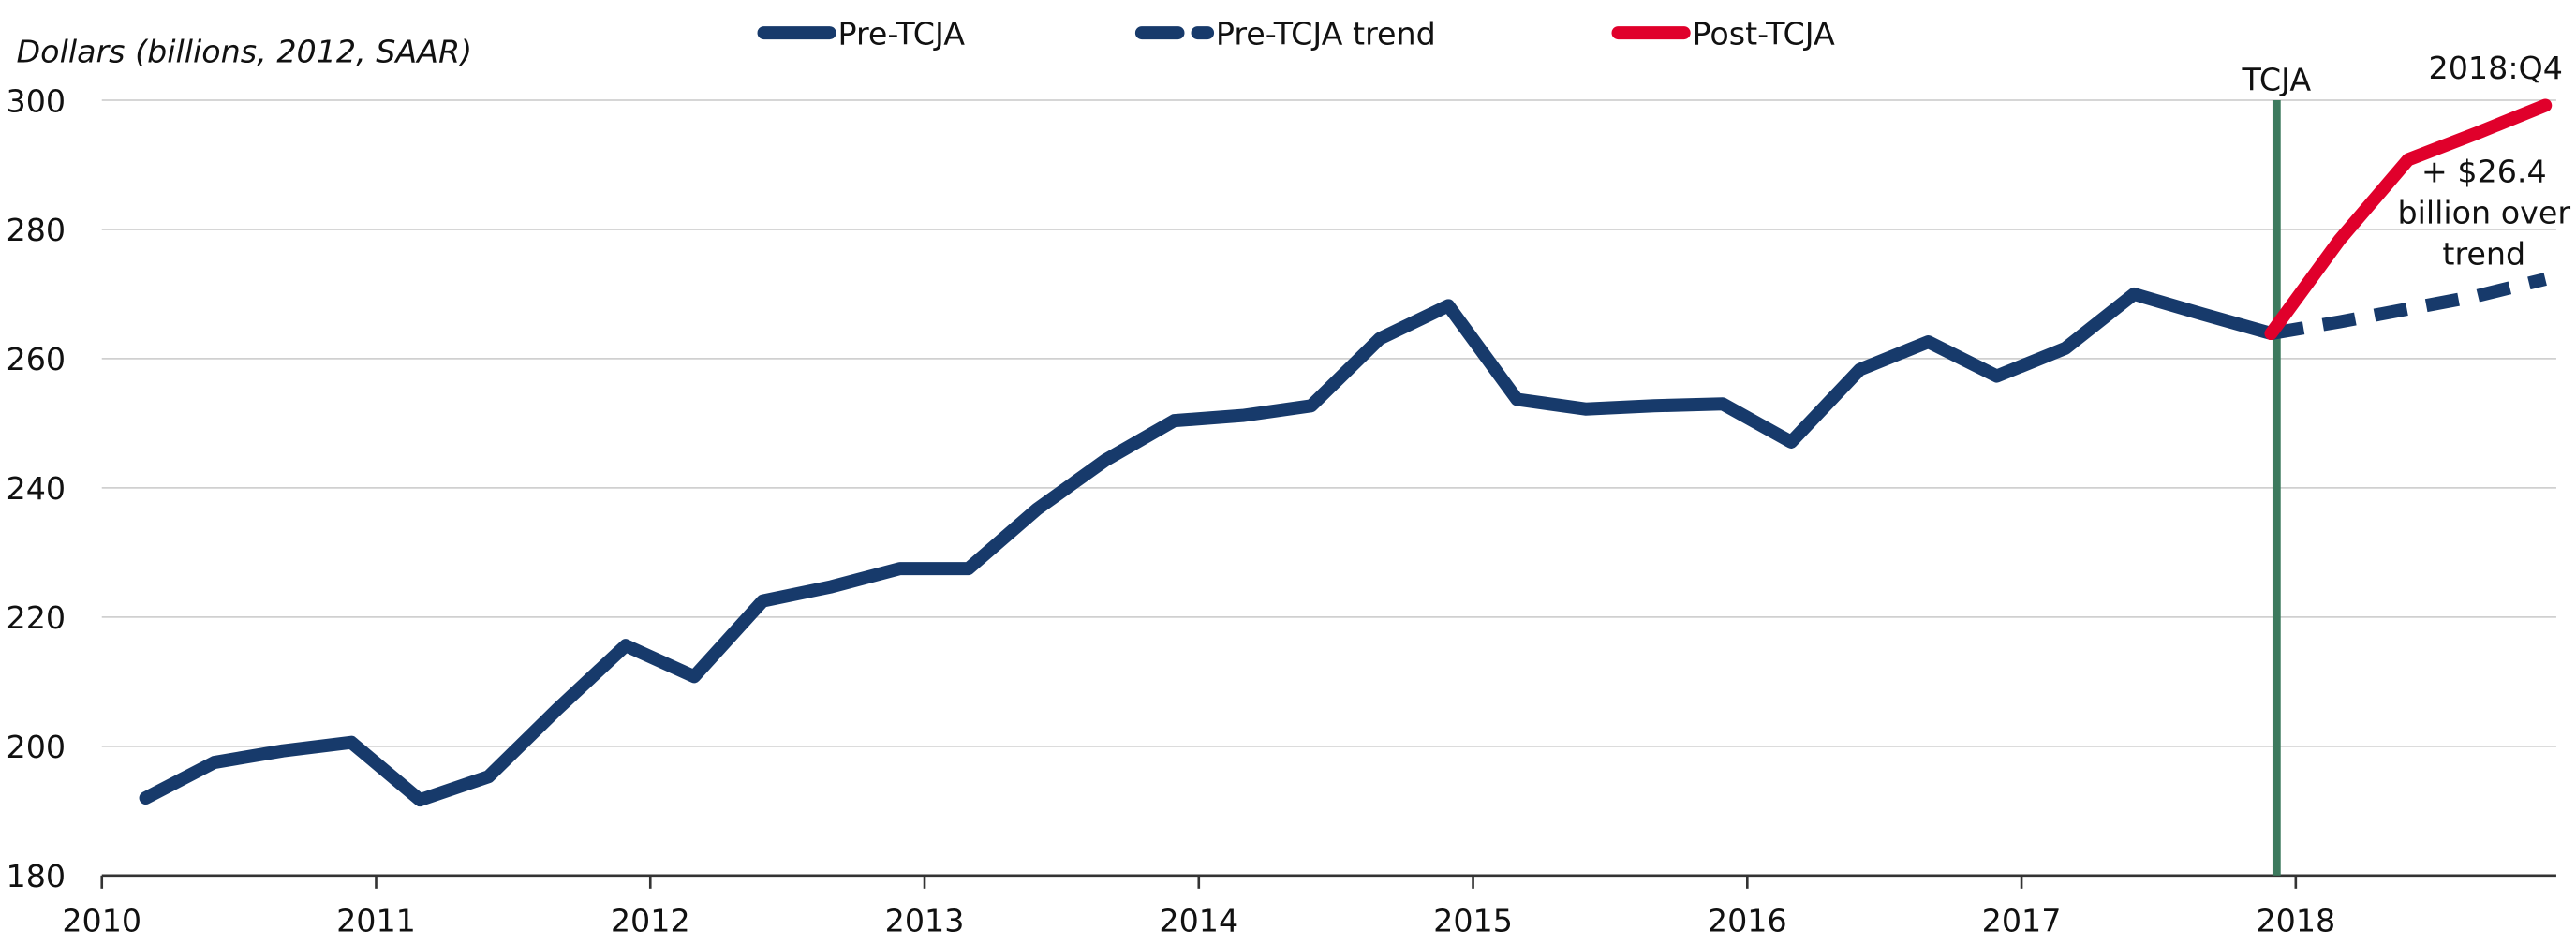 This screenshot has height=945, width=2576. Describe the element at coordinates (37, 359) in the screenshot. I see `y-tick-label: 260` at that location.